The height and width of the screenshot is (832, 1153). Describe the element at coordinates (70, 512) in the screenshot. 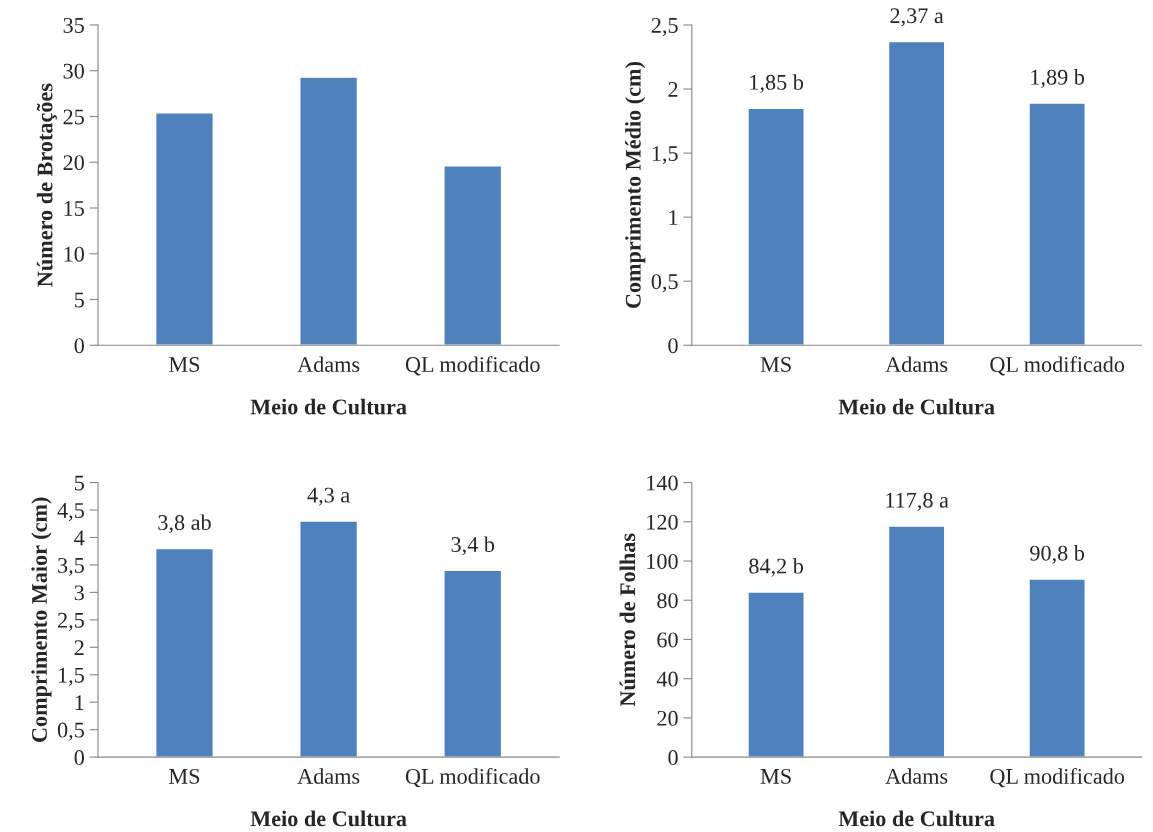

I see `y-tick-label: 4,5` at that location.